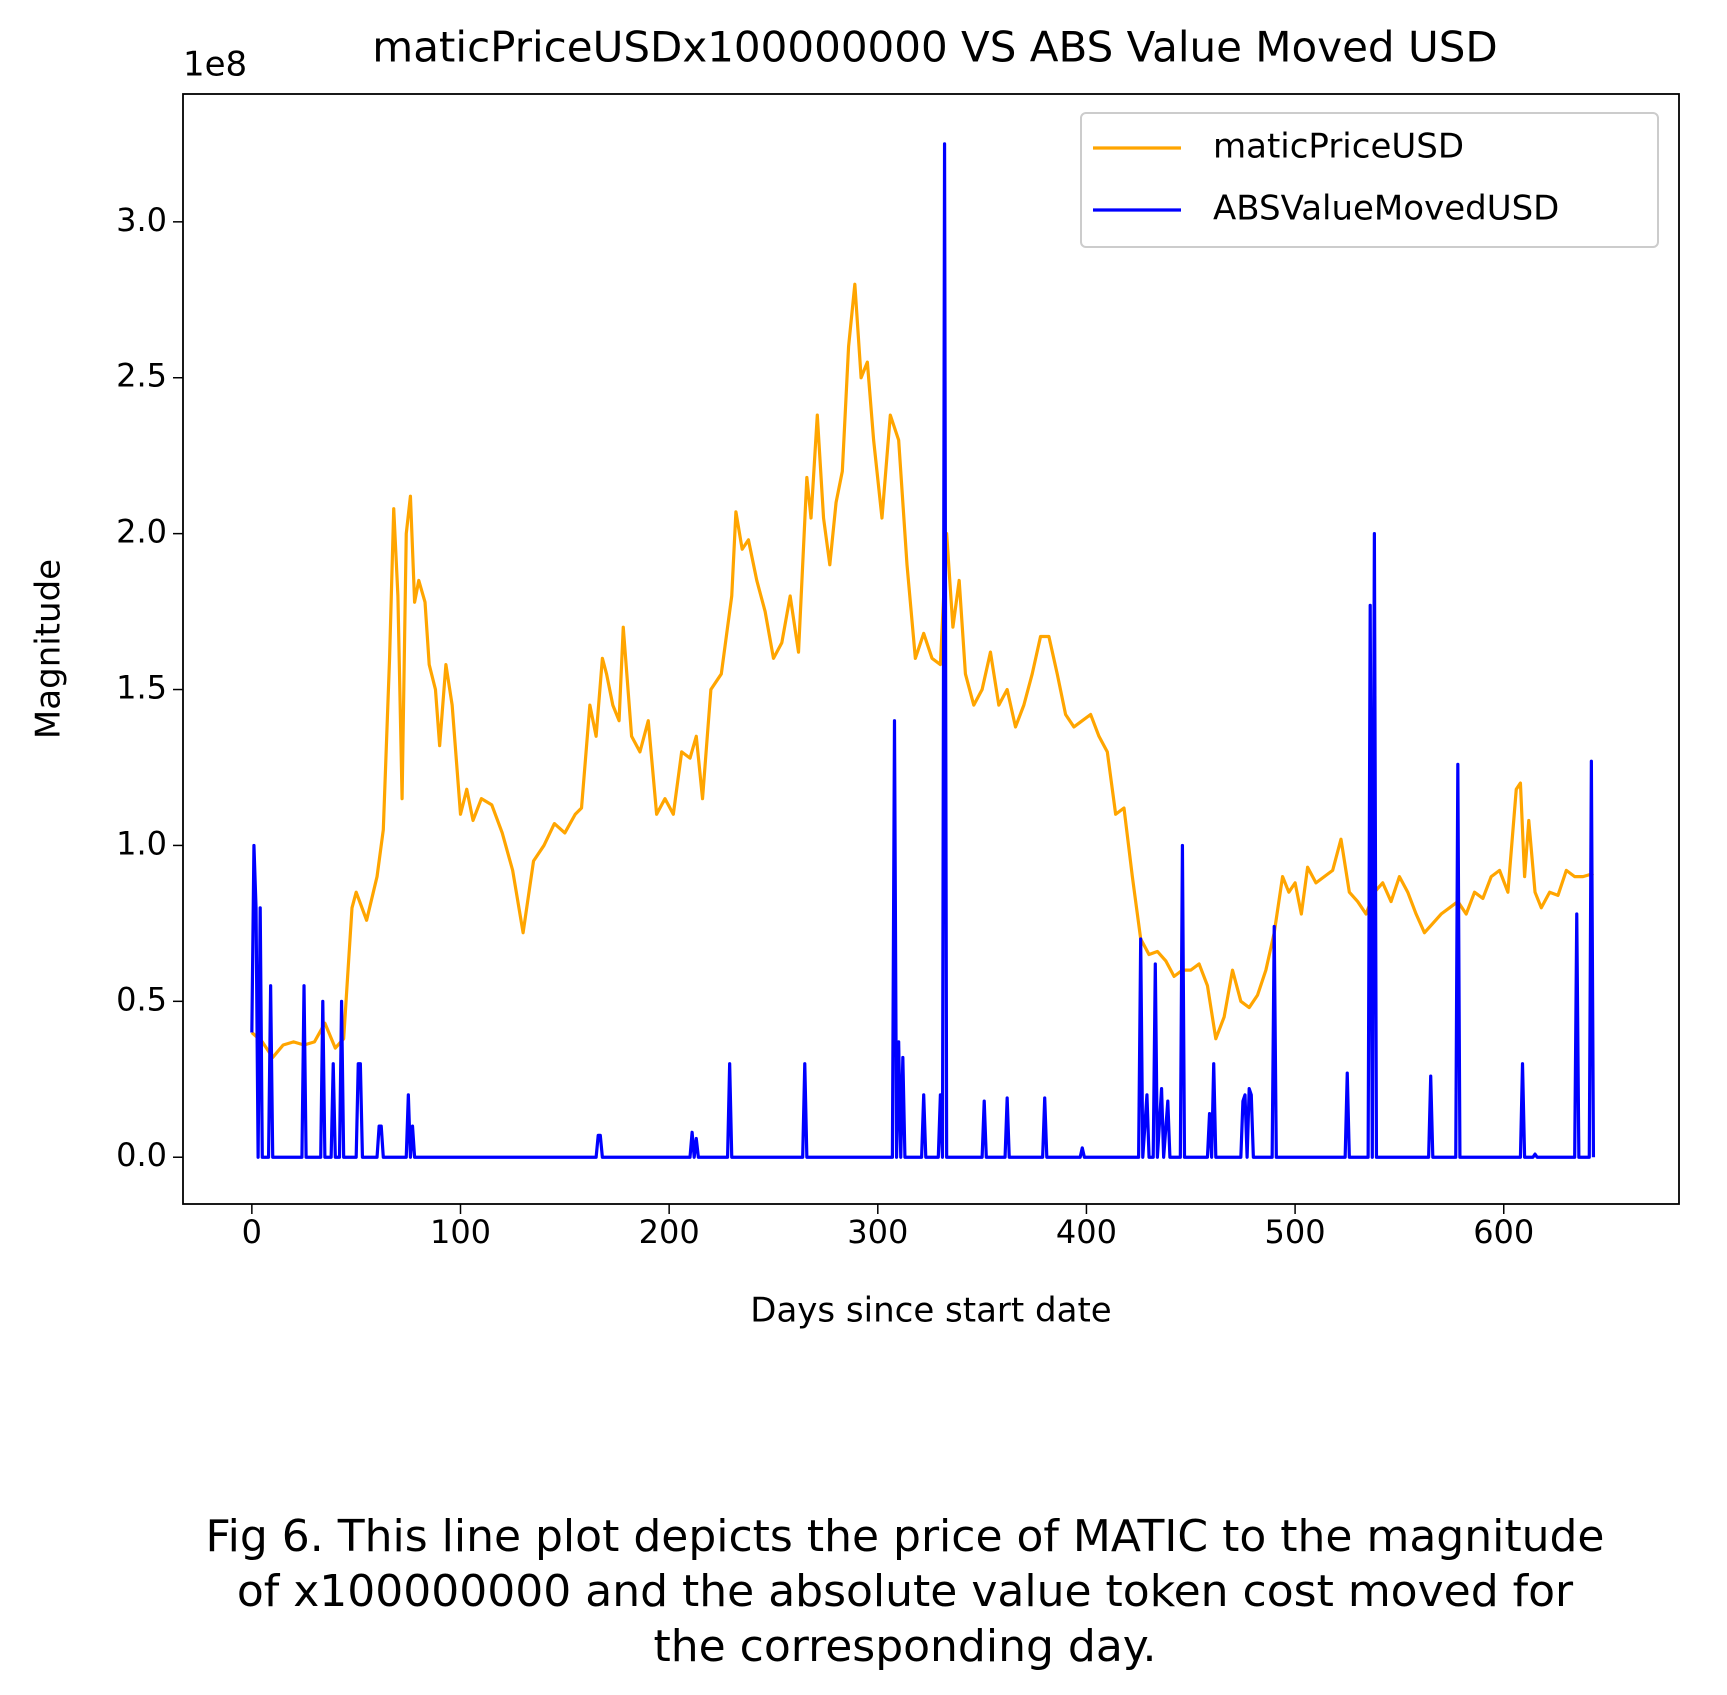 The width and height of the screenshot is (1727, 1695). I want to click on caption-line: the corresponding day., so click(904, 1646).